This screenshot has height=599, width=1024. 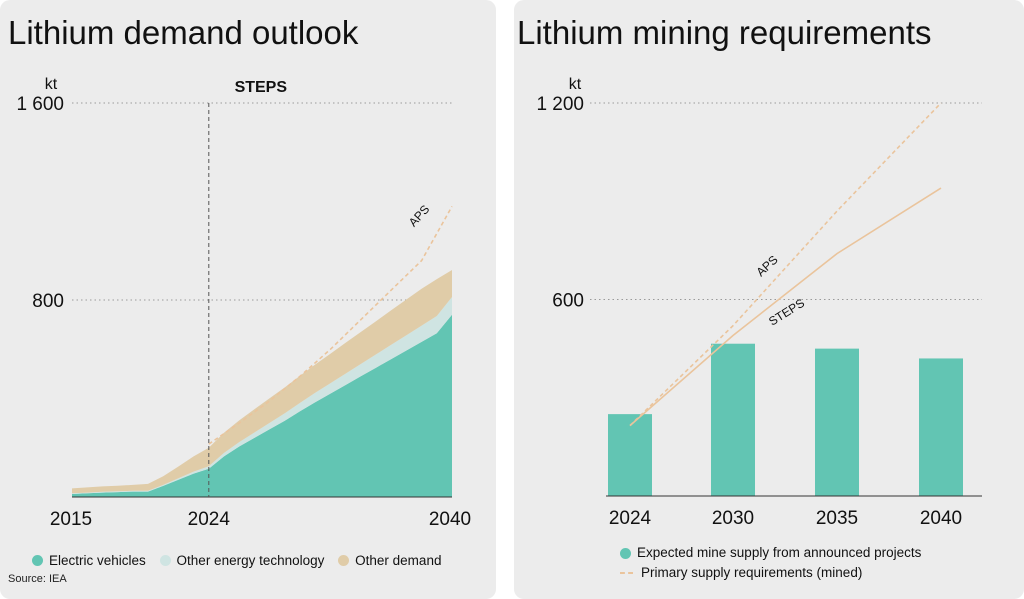 I want to click on aps-scenario-line, so click(x=330, y=325).